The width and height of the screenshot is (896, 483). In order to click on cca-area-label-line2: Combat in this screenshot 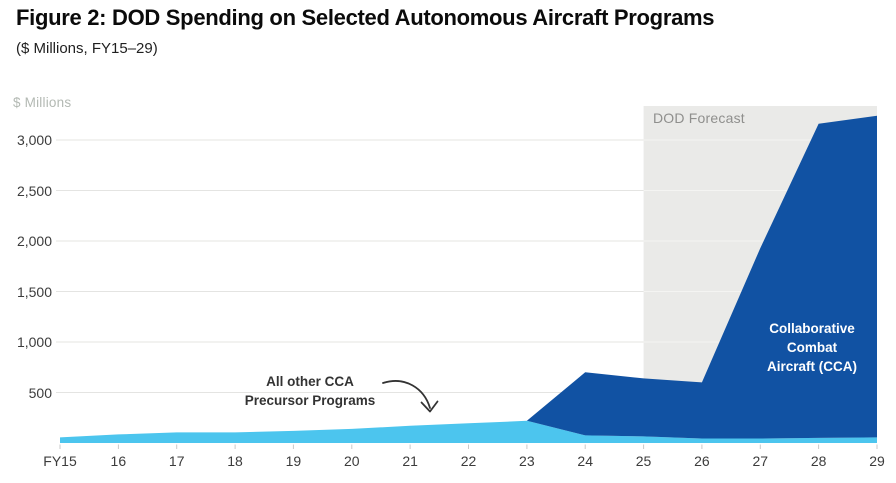, I will do `click(812, 347)`.